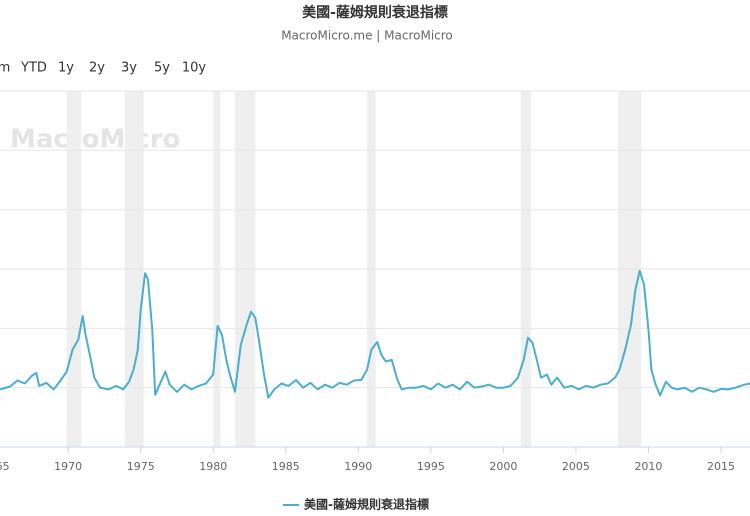 This screenshot has width=750, height=516. Describe the element at coordinates (213, 466) in the screenshot. I see `x-tick-label: 1980` at that location.